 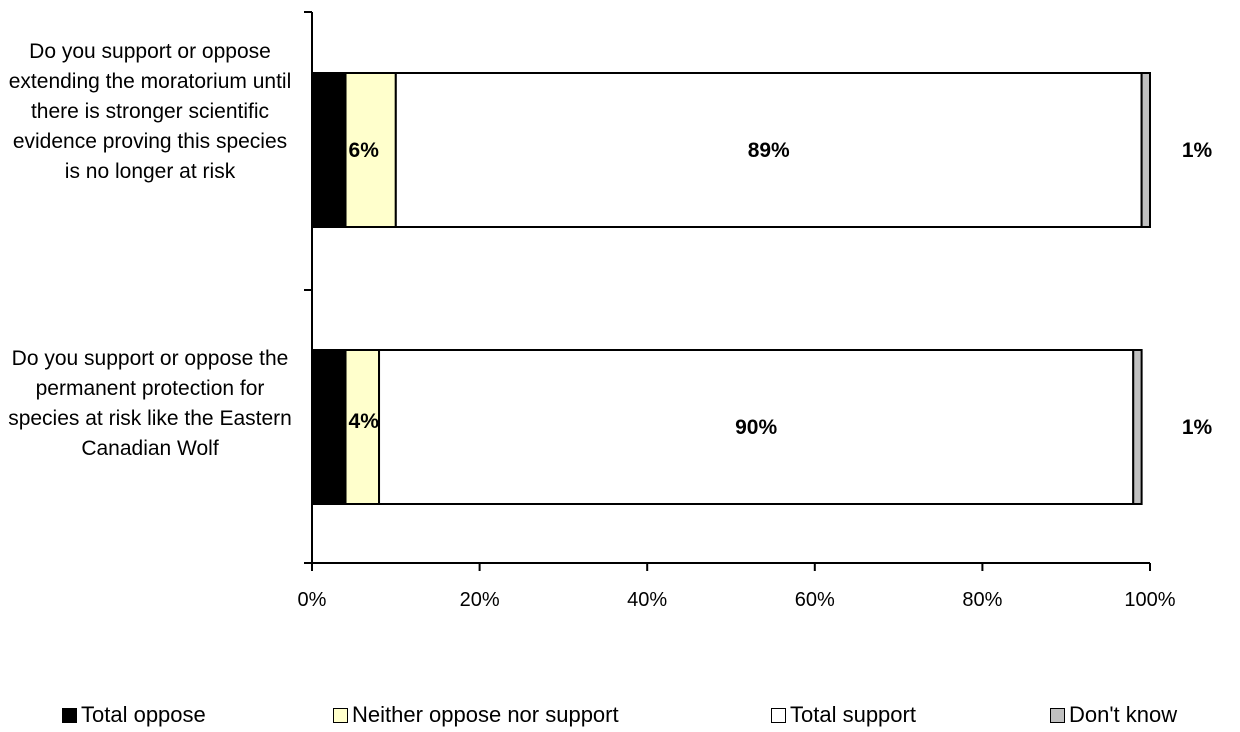 What do you see at coordinates (340, 715) in the screenshot?
I see `legend-swatch-neither` at bounding box center [340, 715].